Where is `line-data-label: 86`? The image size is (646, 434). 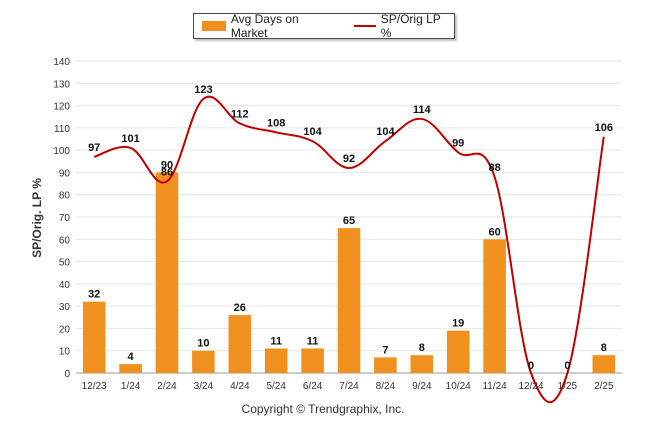
line-data-label: 86 is located at coordinates (167, 172).